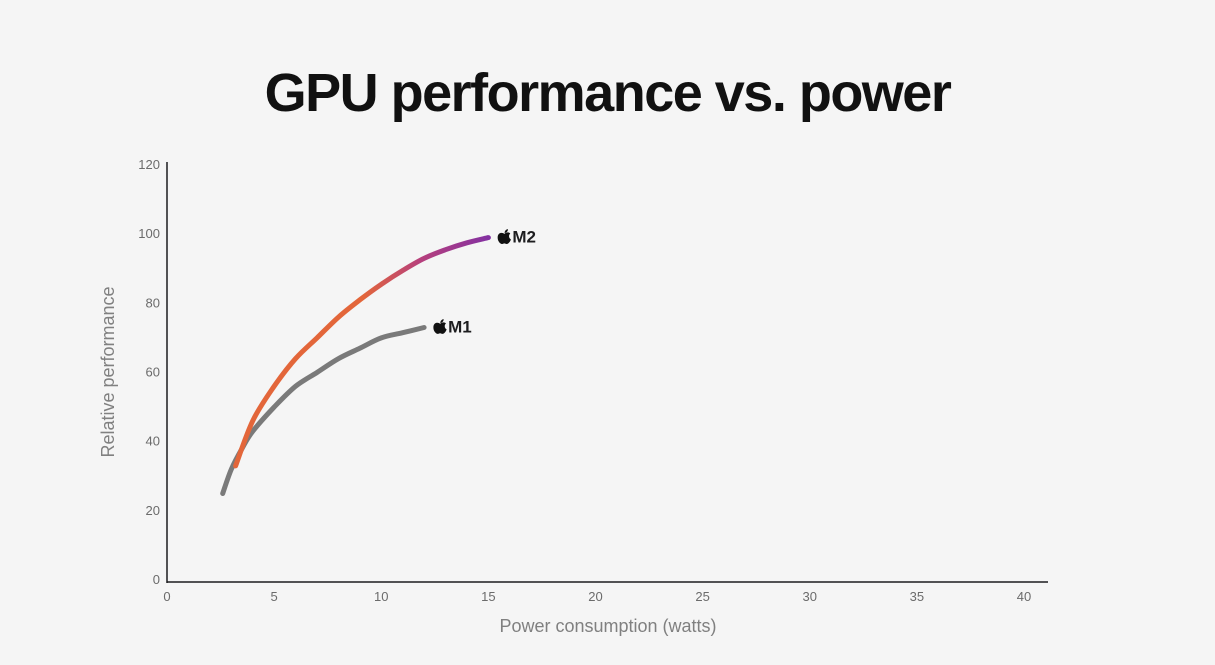 The image size is (1215, 665). I want to click on y-tick-labels: 0 20 40 60 80 100 120, so click(149, 372).